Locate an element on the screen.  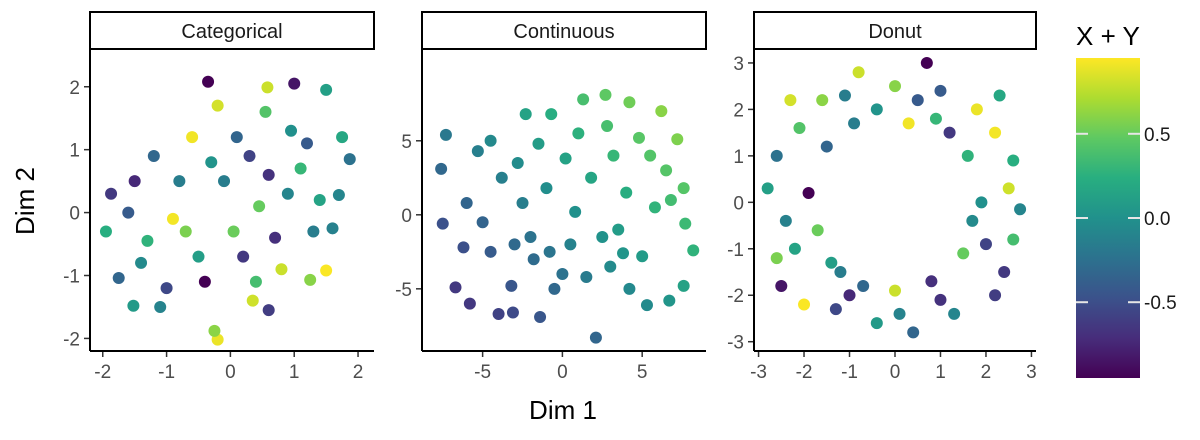
points-donut is located at coordinates (894, 197).